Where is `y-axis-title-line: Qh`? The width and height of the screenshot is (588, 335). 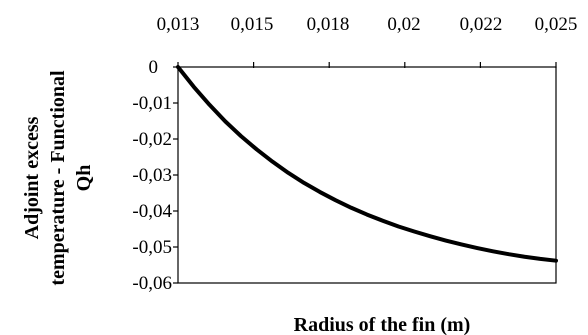
y-axis-title-line: Qh is located at coordinates (84, 178).